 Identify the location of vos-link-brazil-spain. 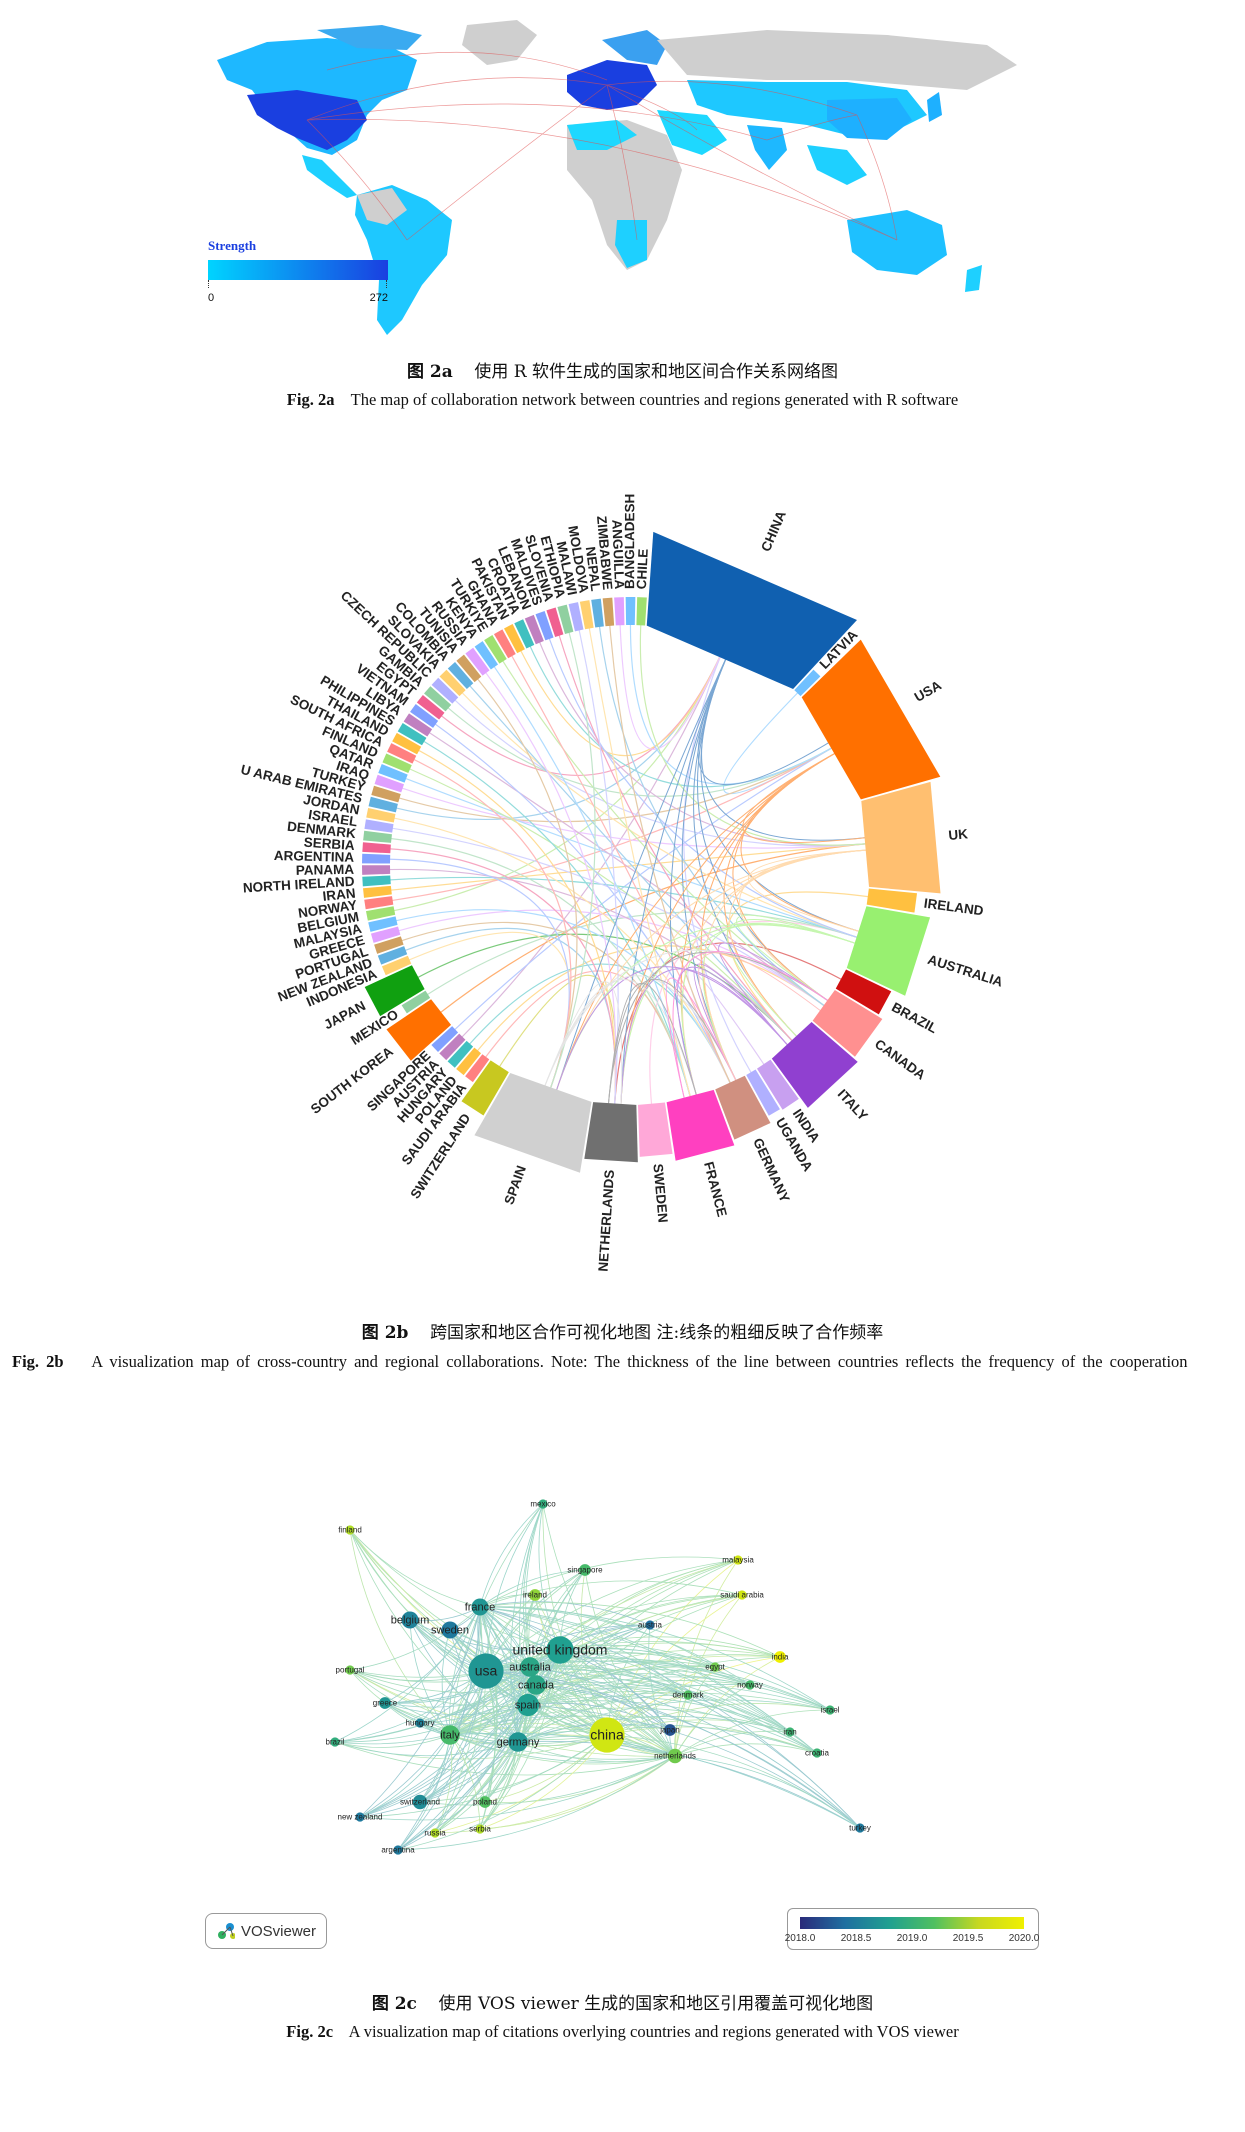
(431, 1724).